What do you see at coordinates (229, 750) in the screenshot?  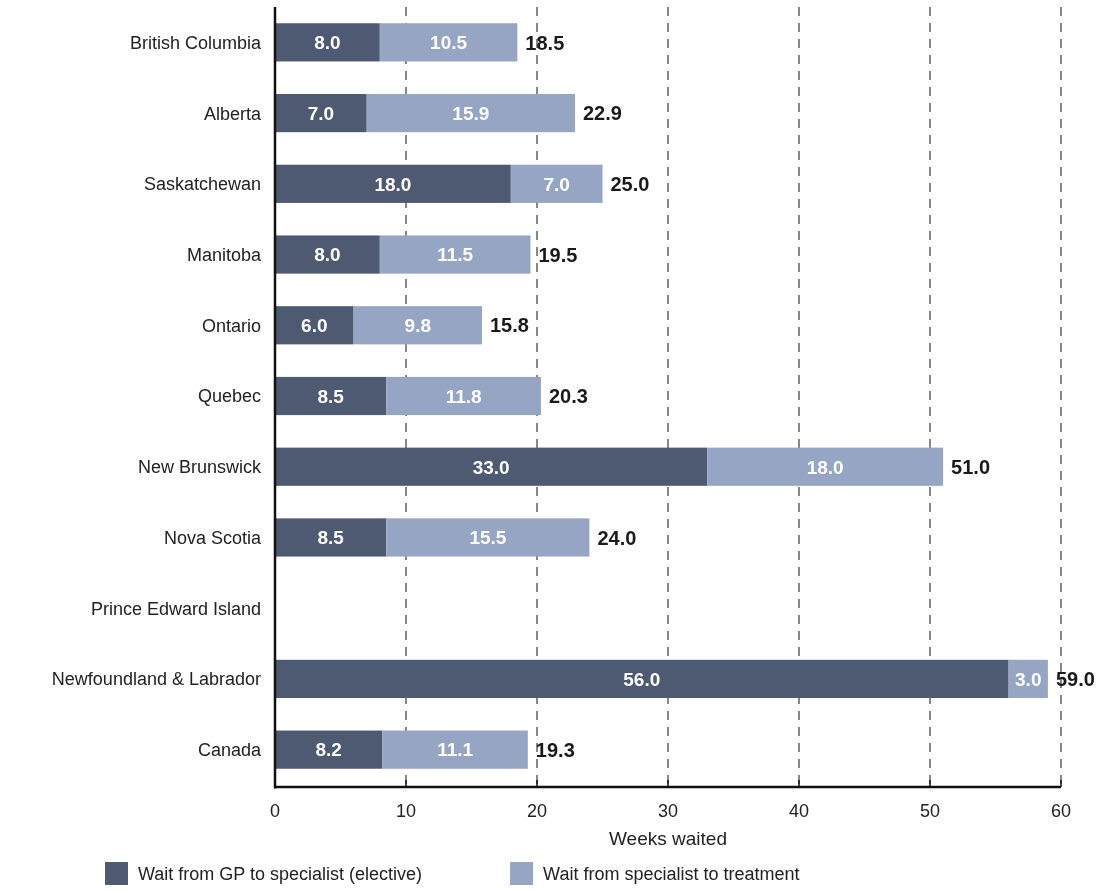 I see `y-tick-label: Canada` at bounding box center [229, 750].